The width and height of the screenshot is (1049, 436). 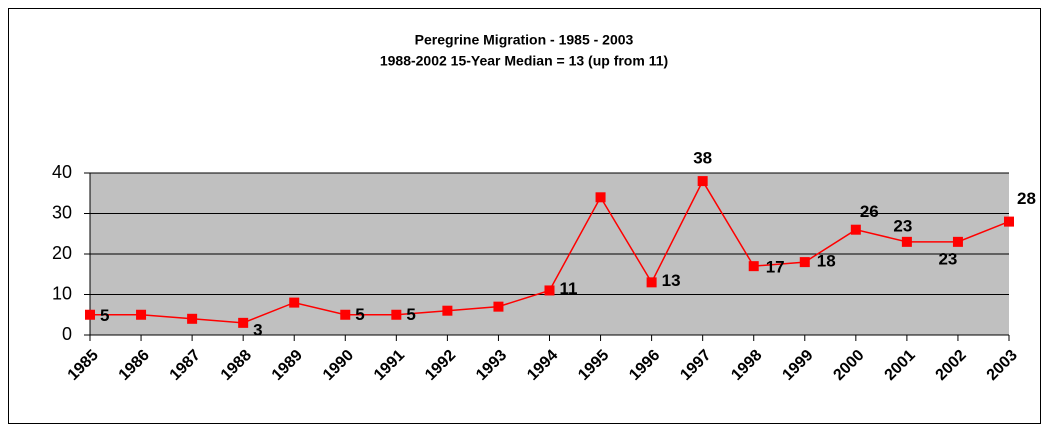 What do you see at coordinates (869, 211) in the screenshot?
I see `data-label: 26` at bounding box center [869, 211].